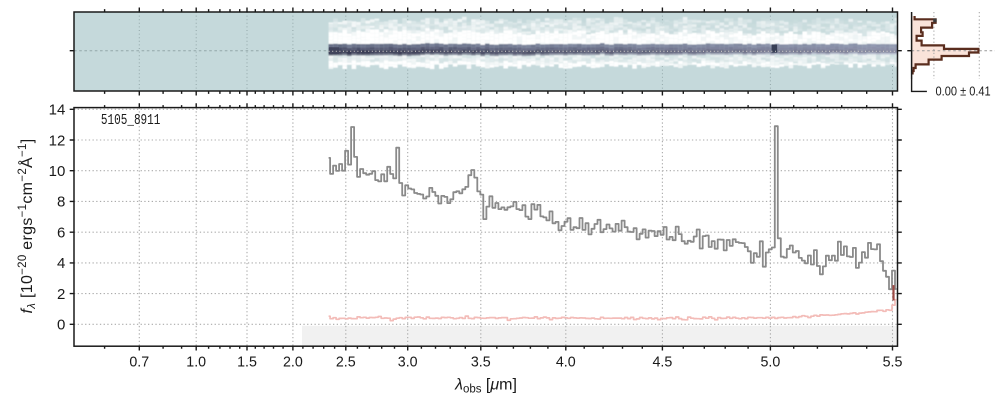 The width and height of the screenshot is (1000, 400). Describe the element at coordinates (771, 361) in the screenshot. I see `svg-text: 5.0` at that location.